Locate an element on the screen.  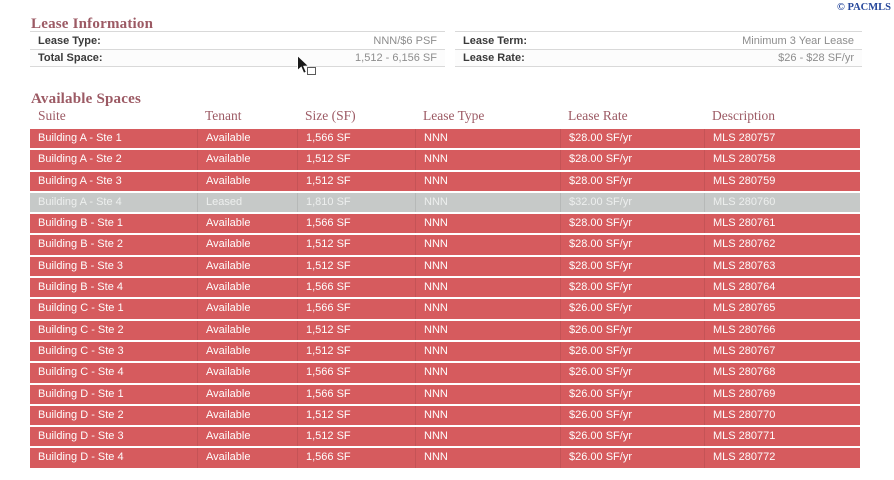
info-label: Lease Rate: is located at coordinates (494, 58).